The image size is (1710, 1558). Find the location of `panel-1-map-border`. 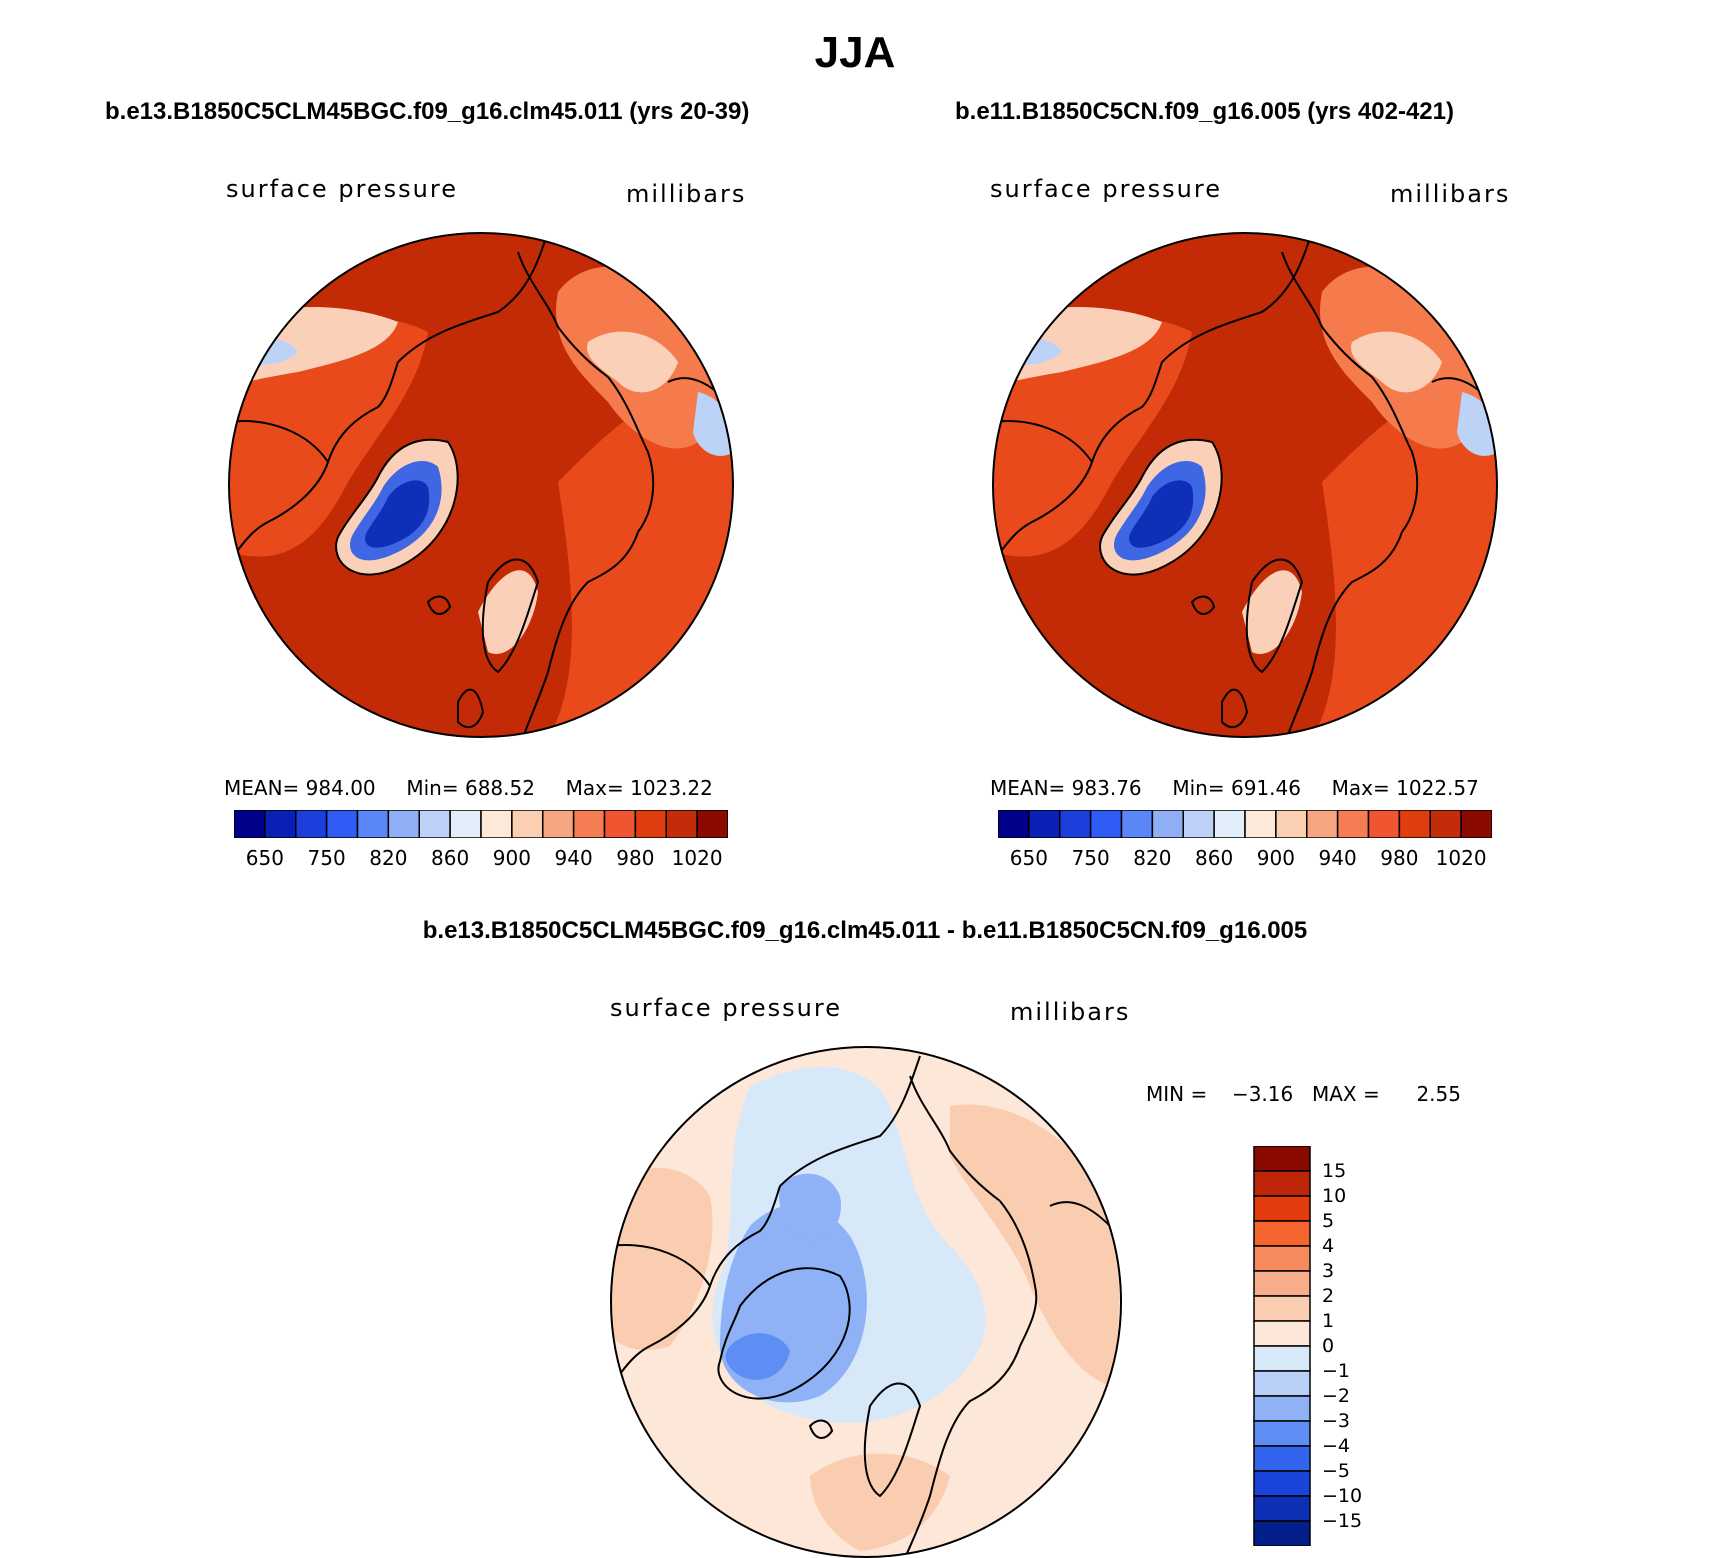

panel-1-map-border is located at coordinates (481, 485).